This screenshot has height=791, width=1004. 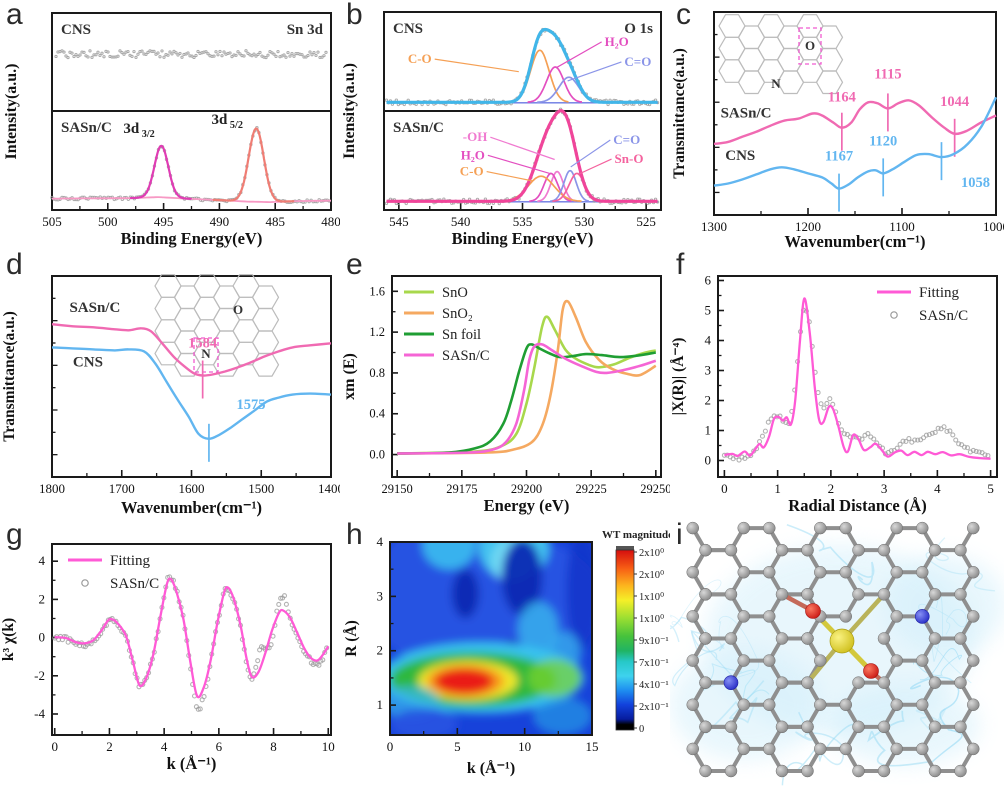 I want to click on y-axis-label: Intensity(a.u.), so click(x=349, y=111).